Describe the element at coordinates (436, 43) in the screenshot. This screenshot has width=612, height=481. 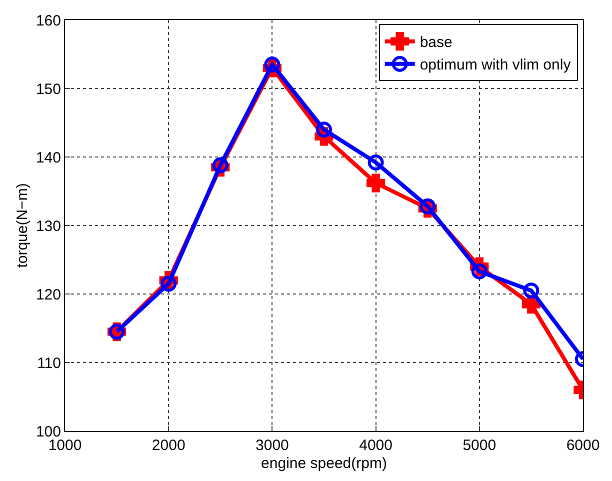
I see `legend-label: base` at that location.